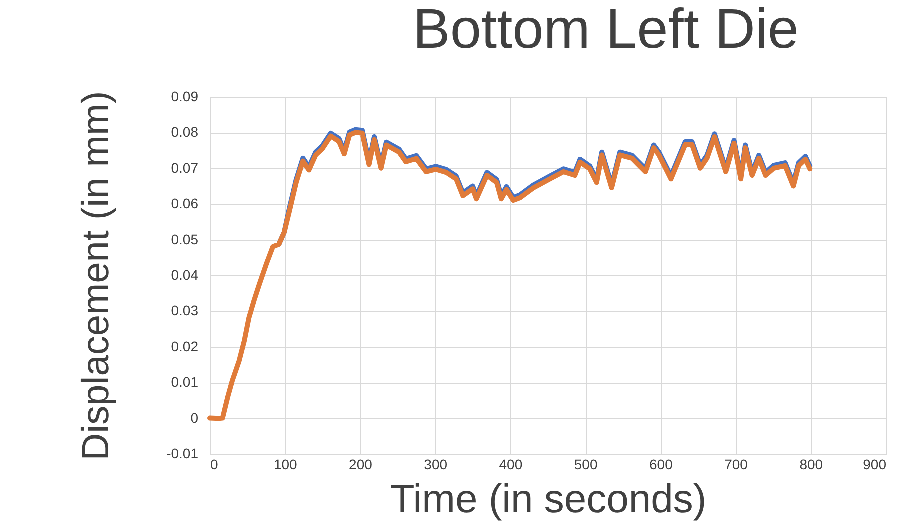 The image size is (912, 528). Describe the element at coordinates (185, 239) in the screenshot. I see `y-tick-label: 0.05` at that location.